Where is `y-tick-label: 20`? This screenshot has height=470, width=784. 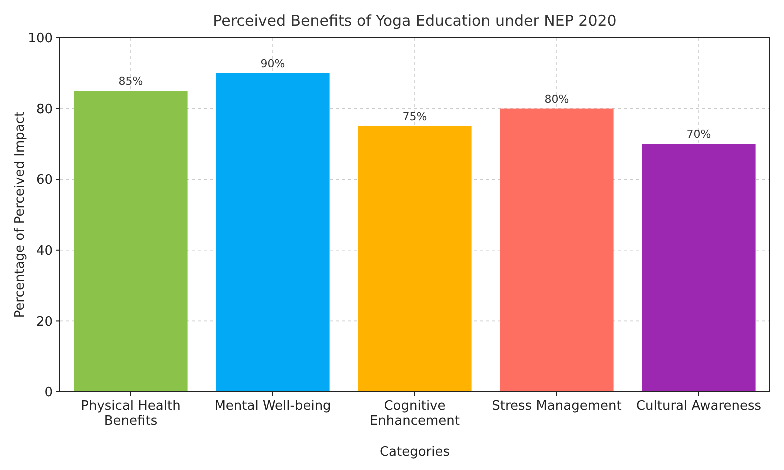 y-tick-label: 20 is located at coordinates (44, 322).